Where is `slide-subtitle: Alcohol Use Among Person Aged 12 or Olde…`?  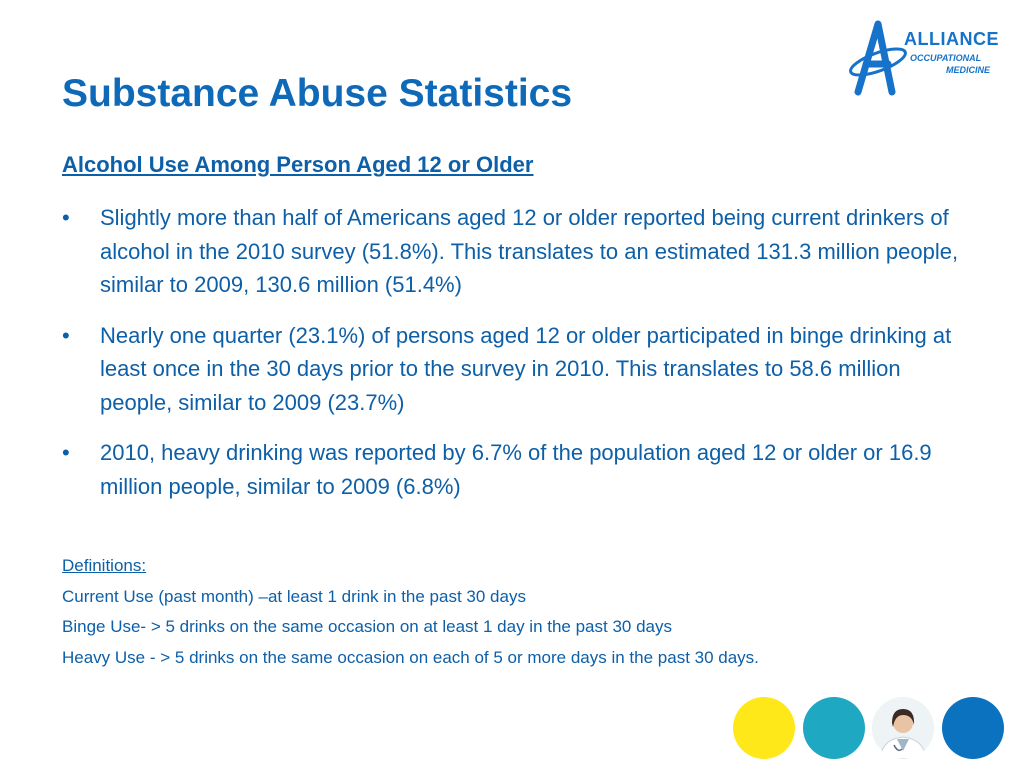 slide-subtitle: Alcohol Use Among Person Aged 12 or Olde… is located at coordinates (298, 164).